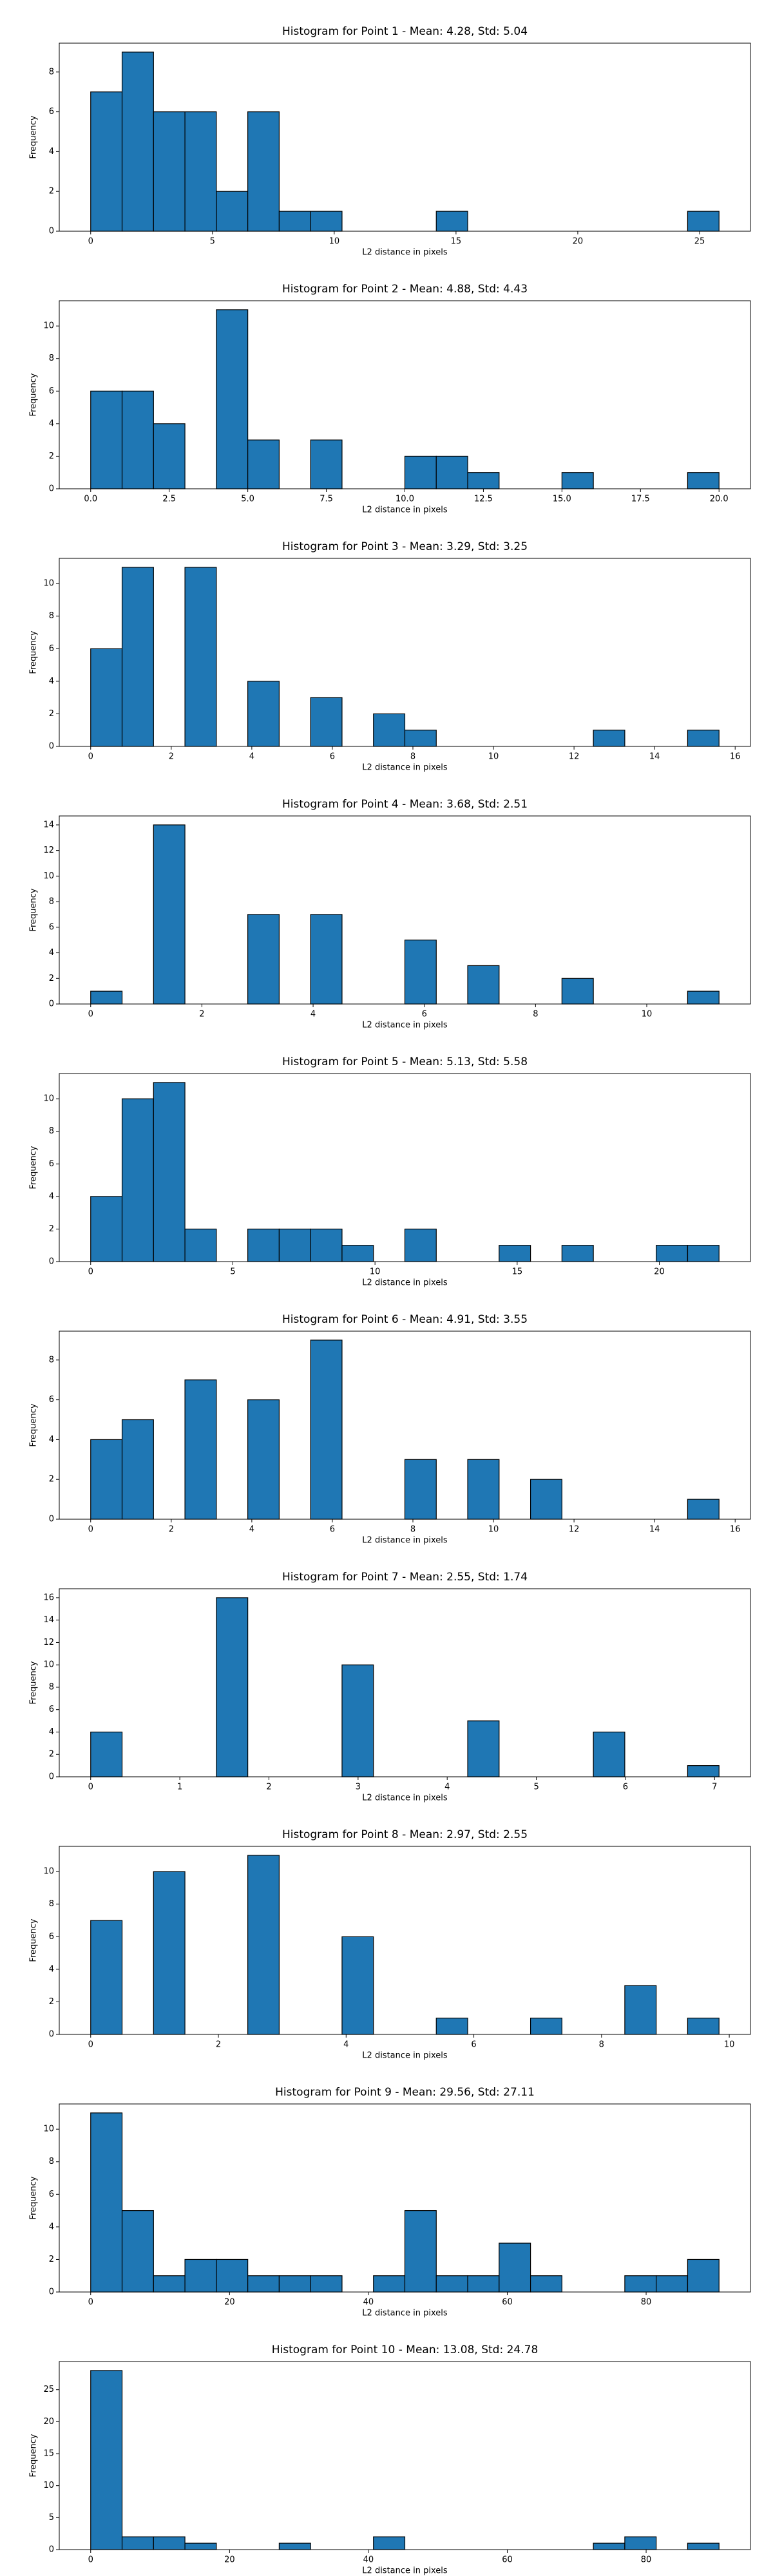 The width and height of the screenshot is (773, 2576). I want to click on x-tick-label: 15.0, so click(562, 499).